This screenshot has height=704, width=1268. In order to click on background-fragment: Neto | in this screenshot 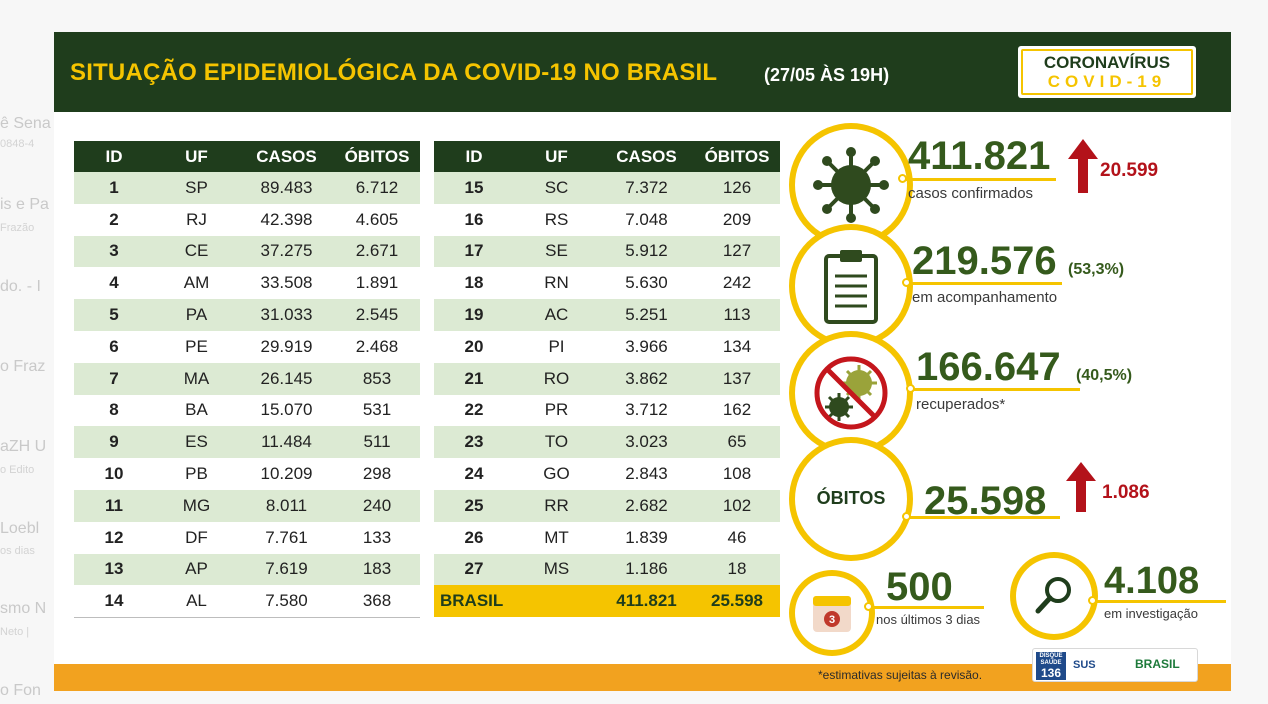, I will do `click(15, 632)`.